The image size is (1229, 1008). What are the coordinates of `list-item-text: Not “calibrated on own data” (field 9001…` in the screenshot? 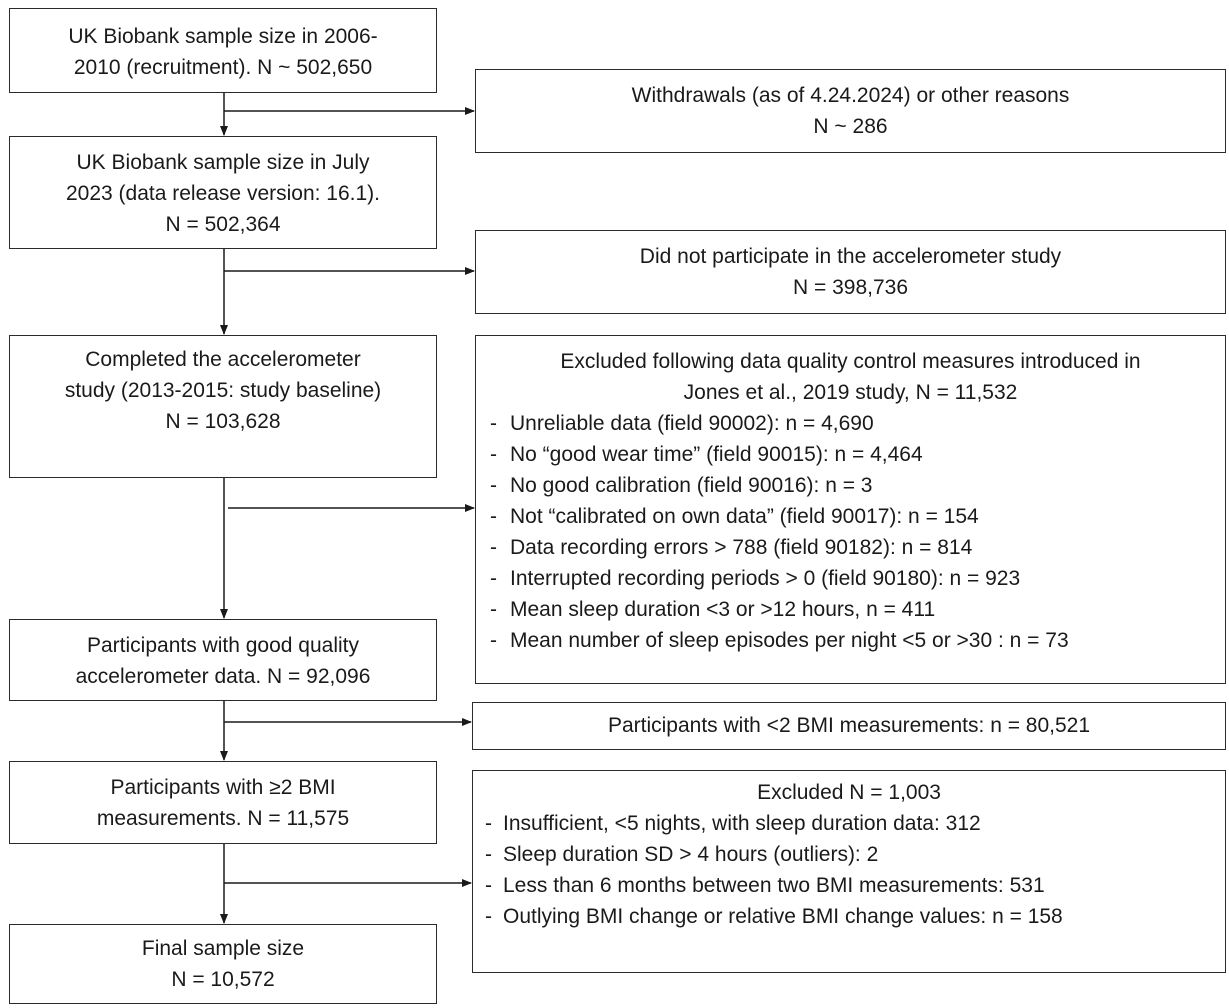 It's located at (744, 516).